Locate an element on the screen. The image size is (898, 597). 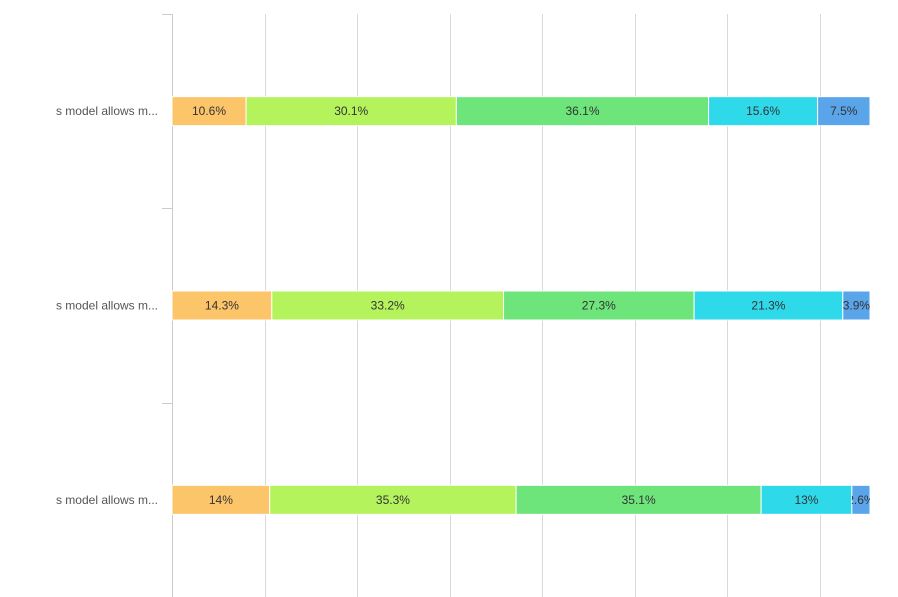
data-label: 7.5% is located at coordinates (844, 111).